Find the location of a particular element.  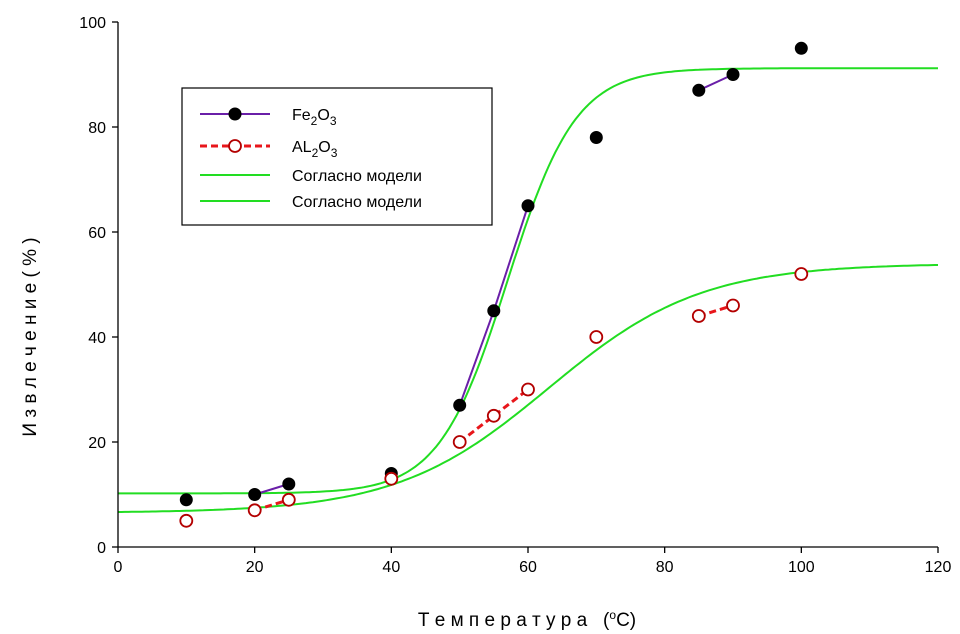

legend-label: AL2O3 is located at coordinates (315, 149).